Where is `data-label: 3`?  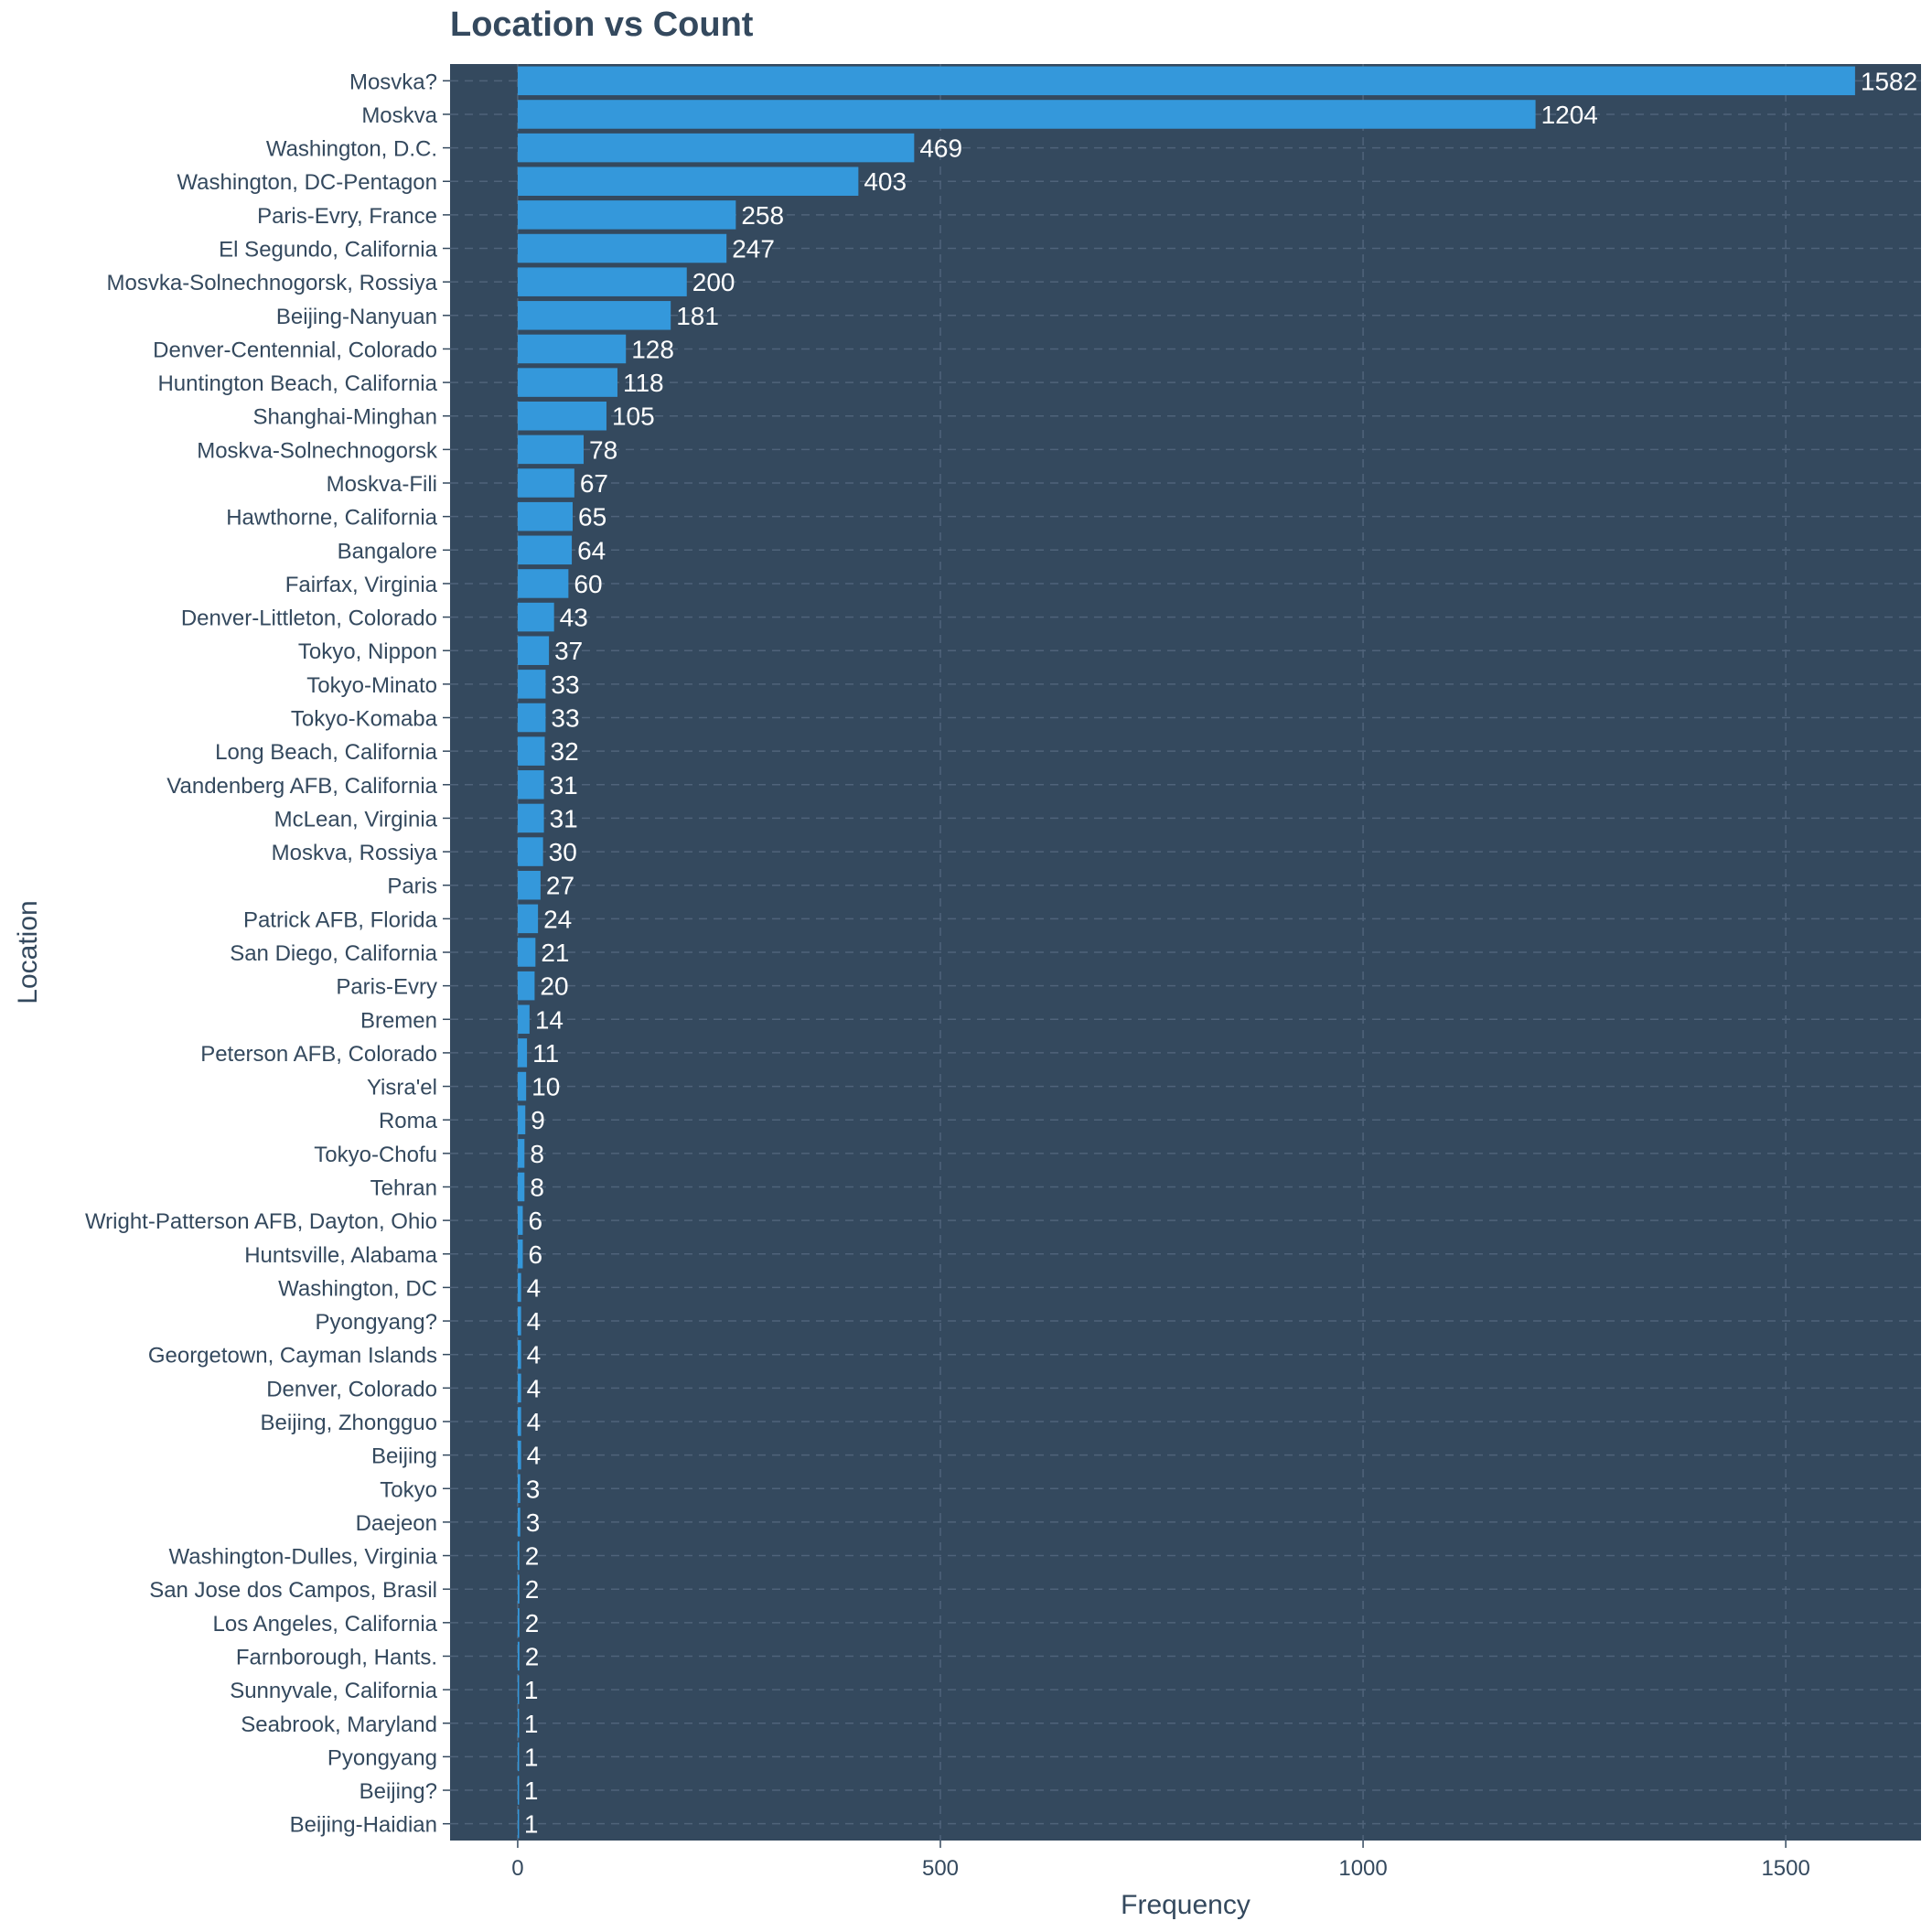 data-label: 3 is located at coordinates (533, 1523).